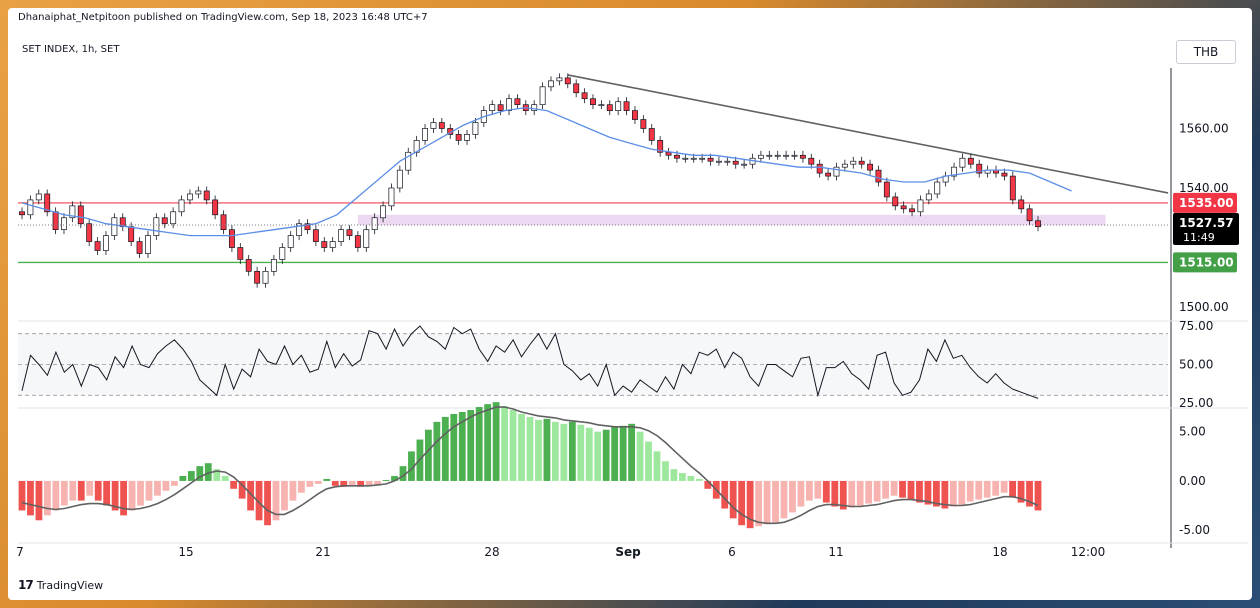  I want to click on time-tick-label: 6, so click(732, 552).